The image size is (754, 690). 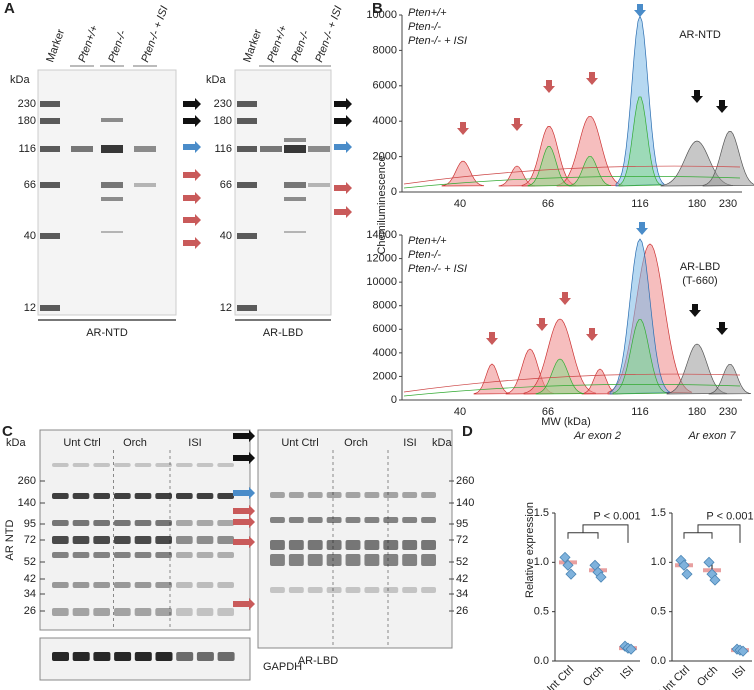 What do you see at coordinates (674, 677) in the screenshot?
I see `x-tick-label: Unt Ctrl` at bounding box center [674, 677].